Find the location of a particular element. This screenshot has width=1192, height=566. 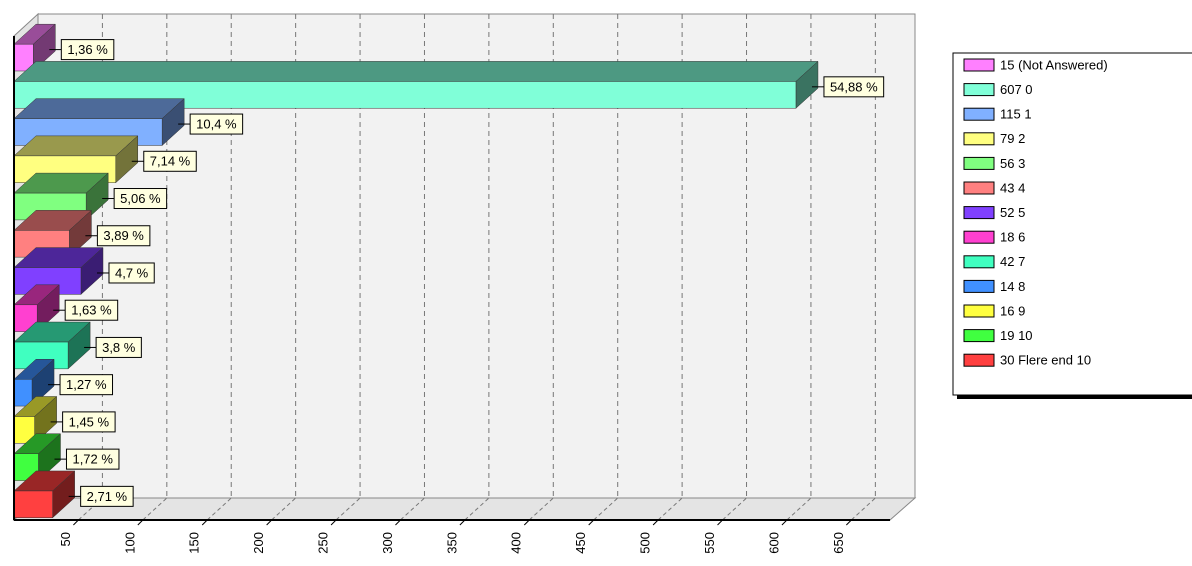

data-label: 3,89 % is located at coordinates (123, 235).